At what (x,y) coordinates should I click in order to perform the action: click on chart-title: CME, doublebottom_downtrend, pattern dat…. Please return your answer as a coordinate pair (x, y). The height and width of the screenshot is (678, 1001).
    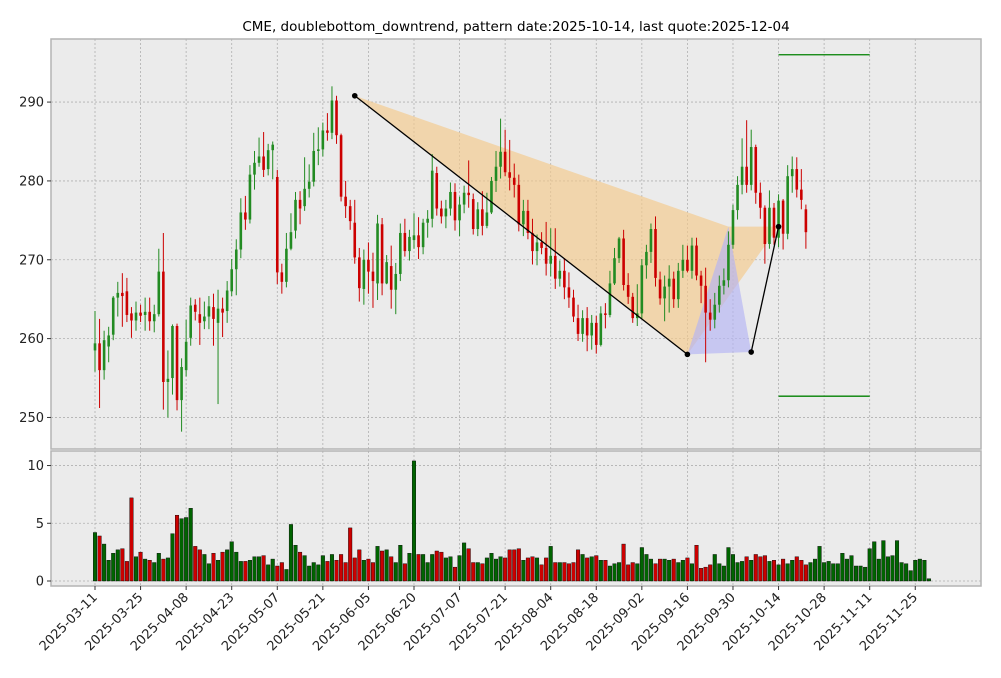
    Looking at the image, I should click on (515, 27).